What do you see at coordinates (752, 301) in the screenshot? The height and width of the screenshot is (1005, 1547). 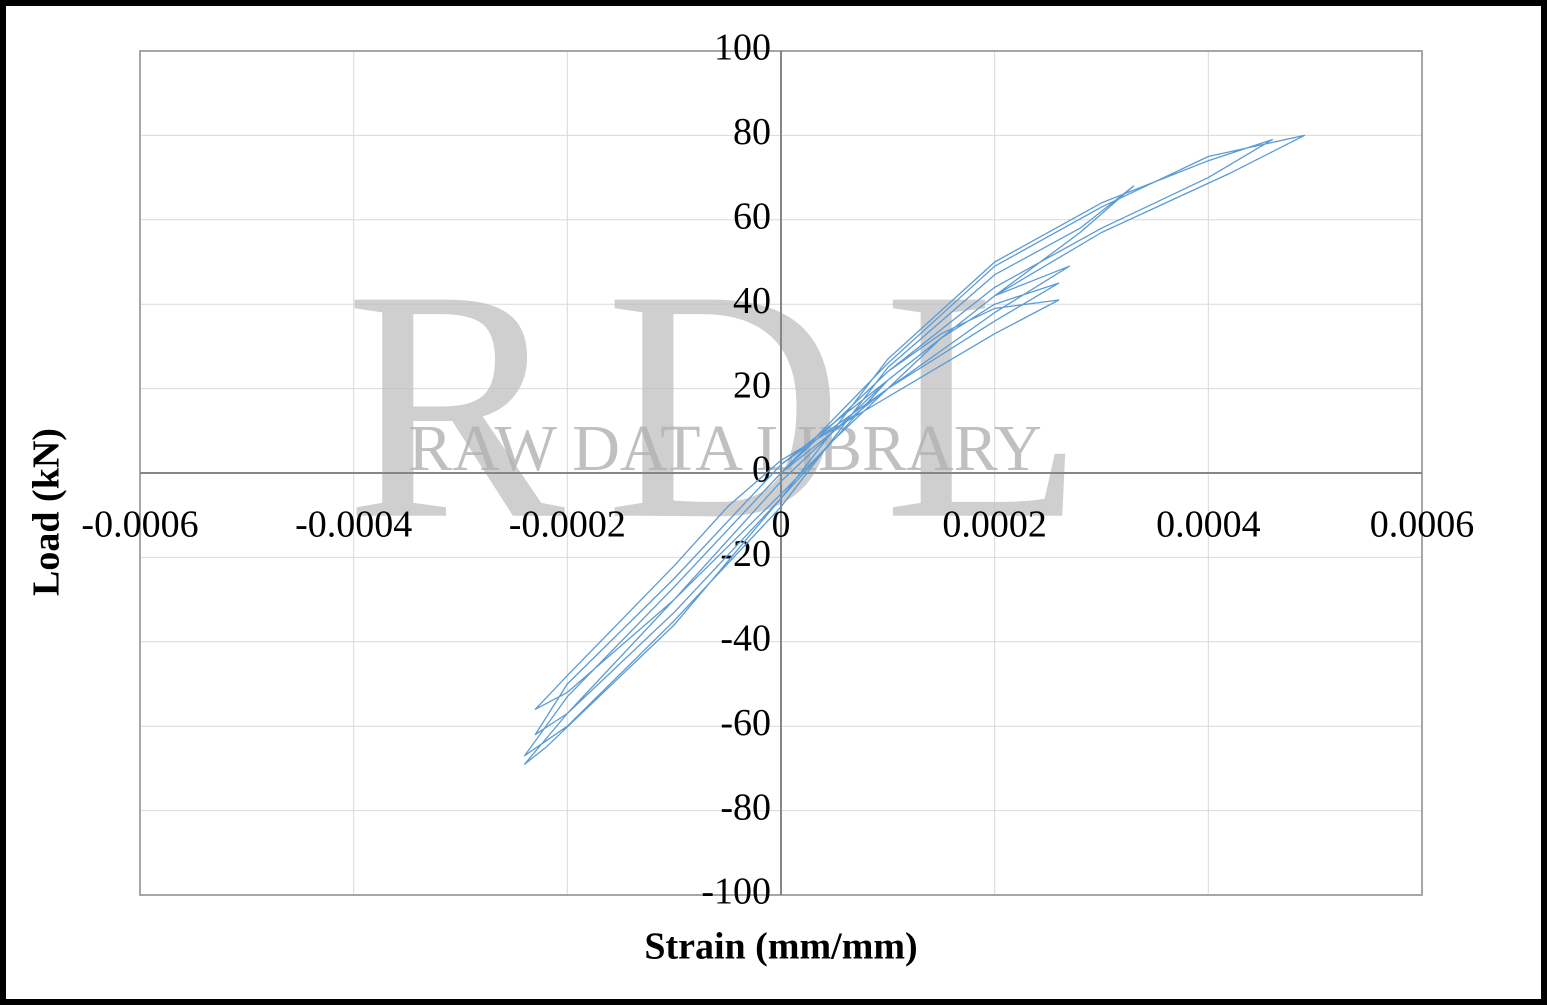 I see `y-tick-label: 40` at bounding box center [752, 301].